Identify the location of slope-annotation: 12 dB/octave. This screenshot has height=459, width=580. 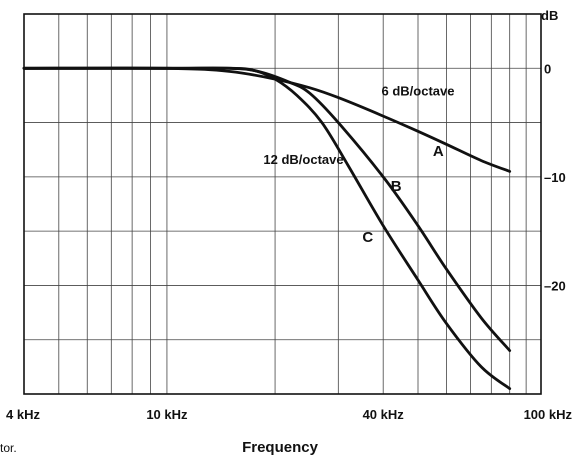
(303, 159).